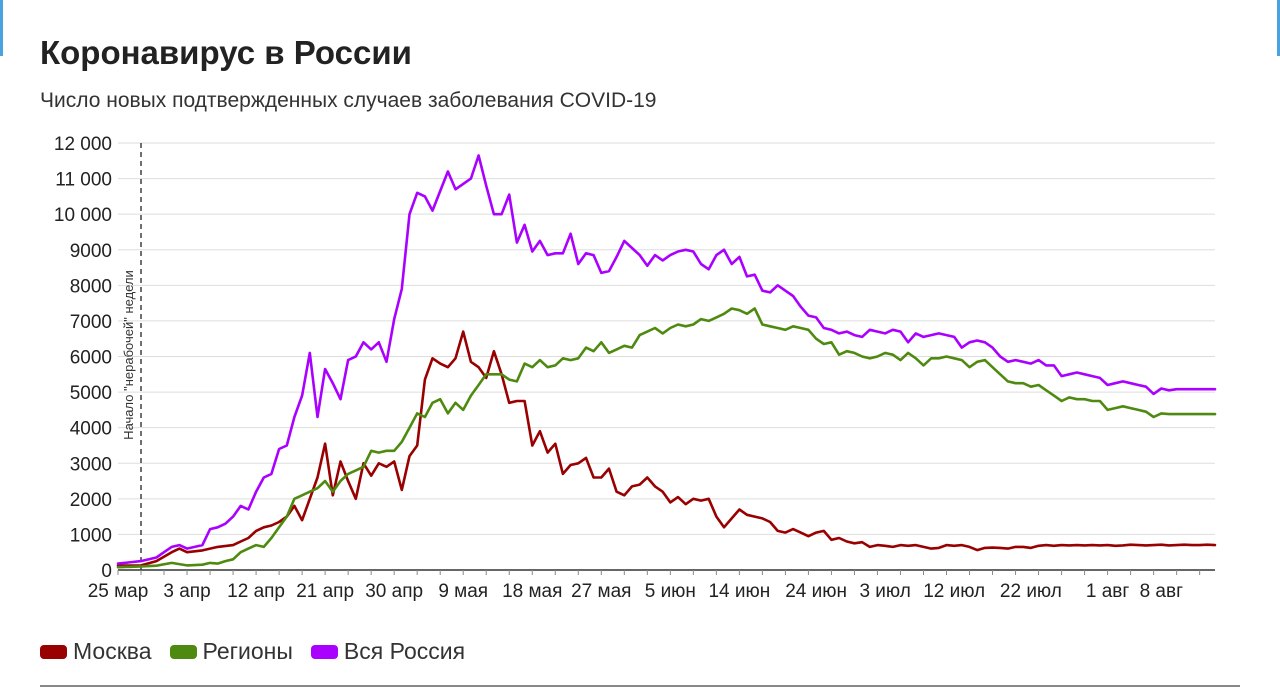 This screenshot has width=1280, height=690. Describe the element at coordinates (670, 591) in the screenshot. I see `x-tick-label: 5 июн` at that location.